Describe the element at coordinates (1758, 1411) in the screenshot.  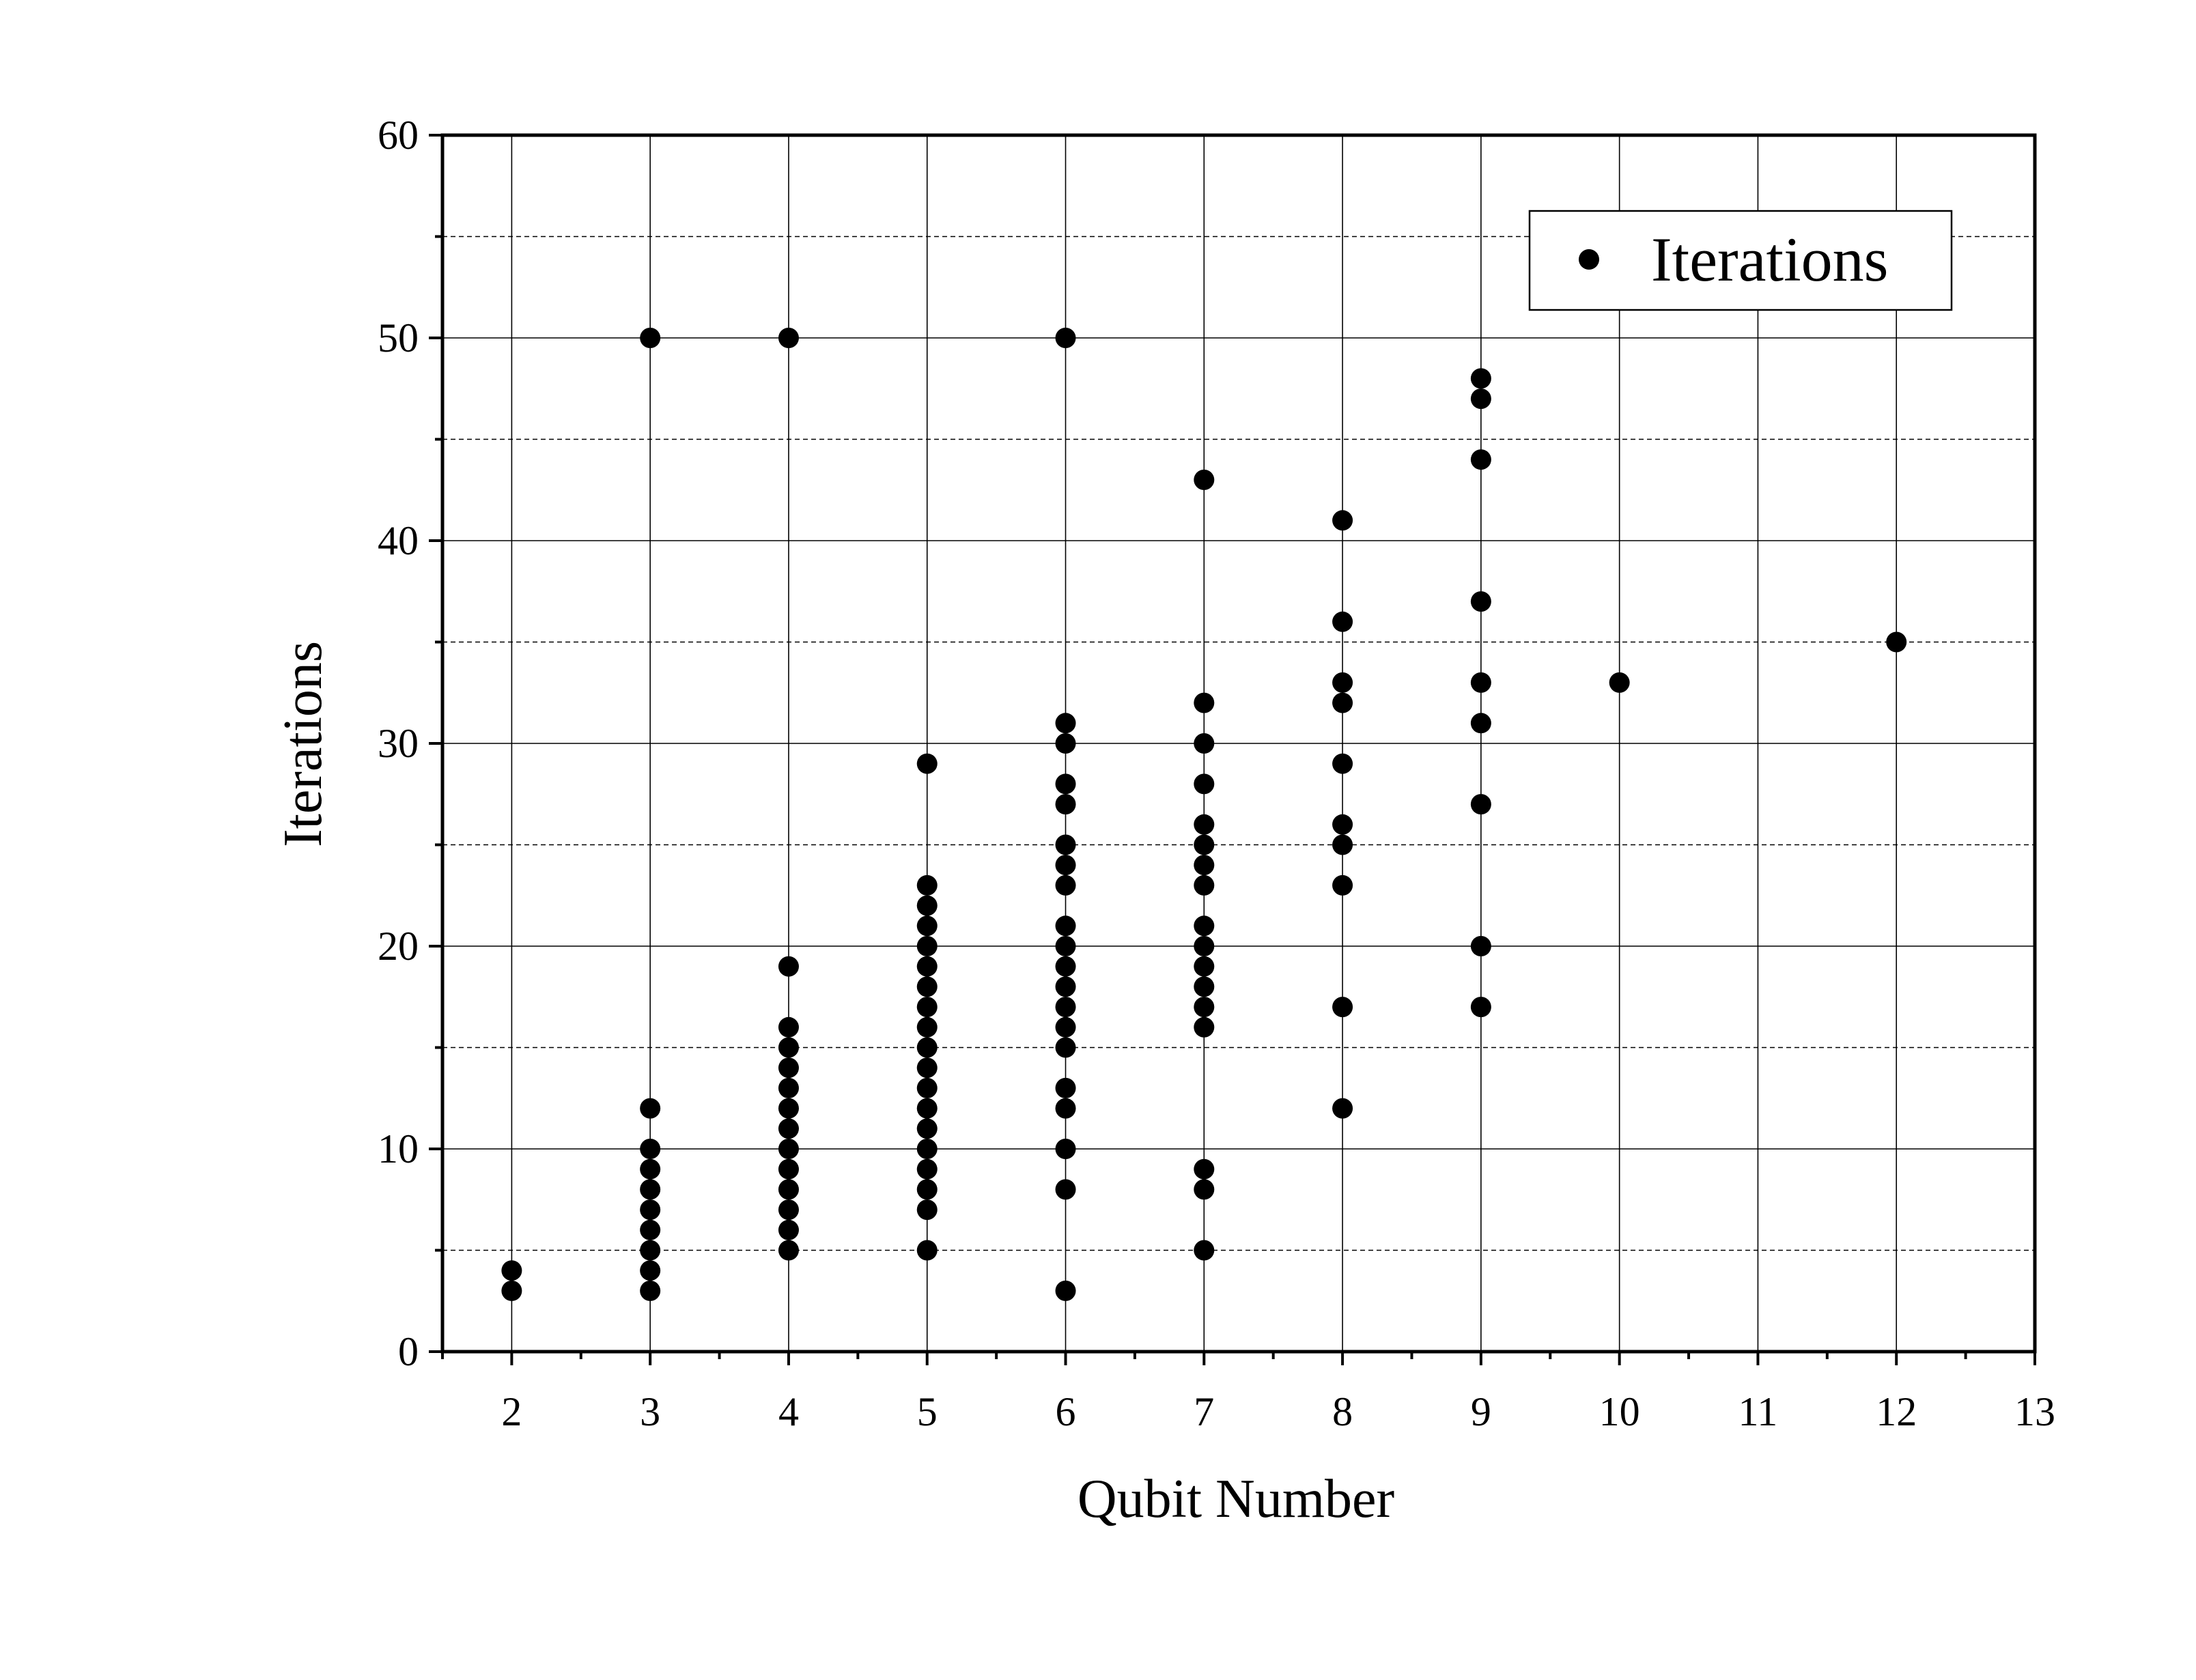
I see `x-tick-label: 11` at that location.